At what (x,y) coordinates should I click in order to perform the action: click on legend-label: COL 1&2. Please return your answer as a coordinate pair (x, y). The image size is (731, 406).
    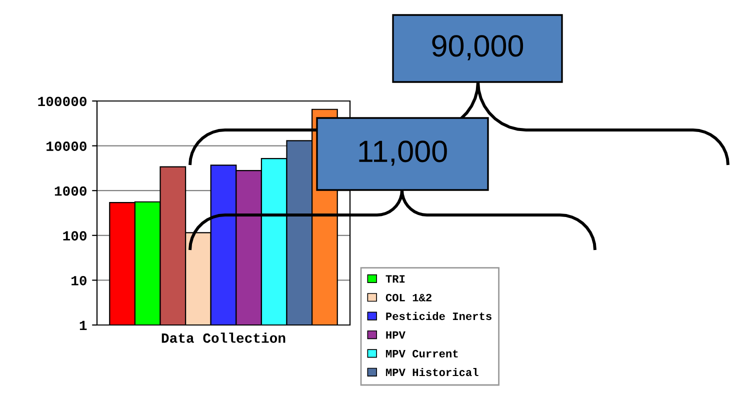
    Looking at the image, I should click on (409, 298).